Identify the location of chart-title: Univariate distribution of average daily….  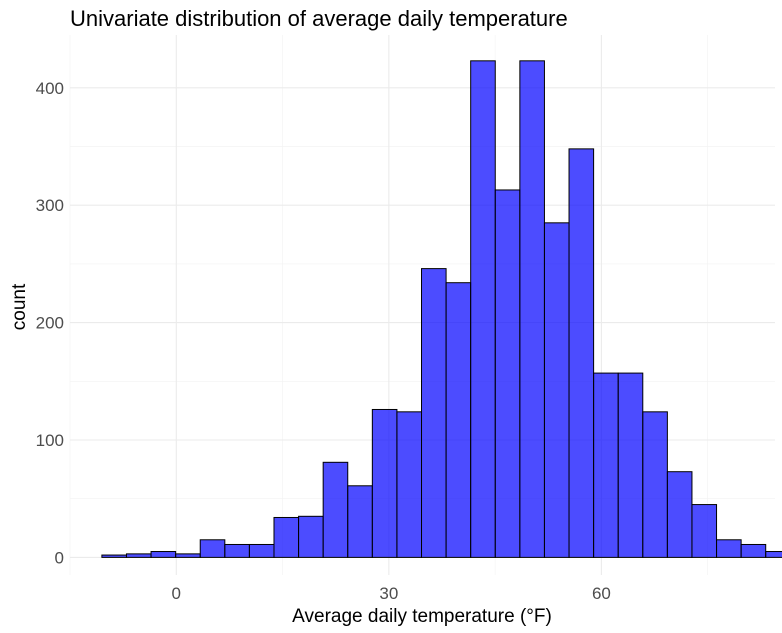
(319, 18).